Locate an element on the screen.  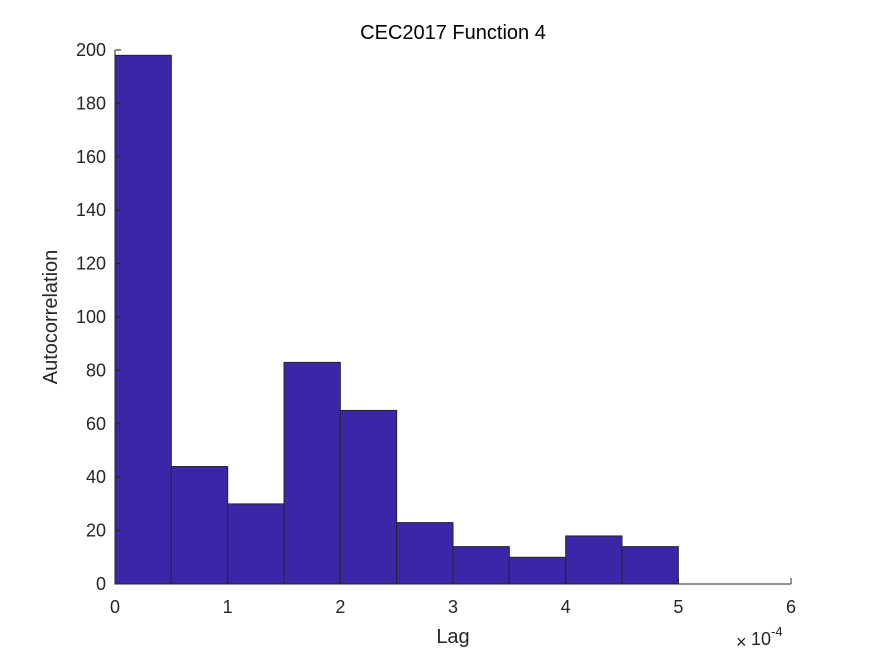
y-tick-label: 40 is located at coordinates (96, 477).